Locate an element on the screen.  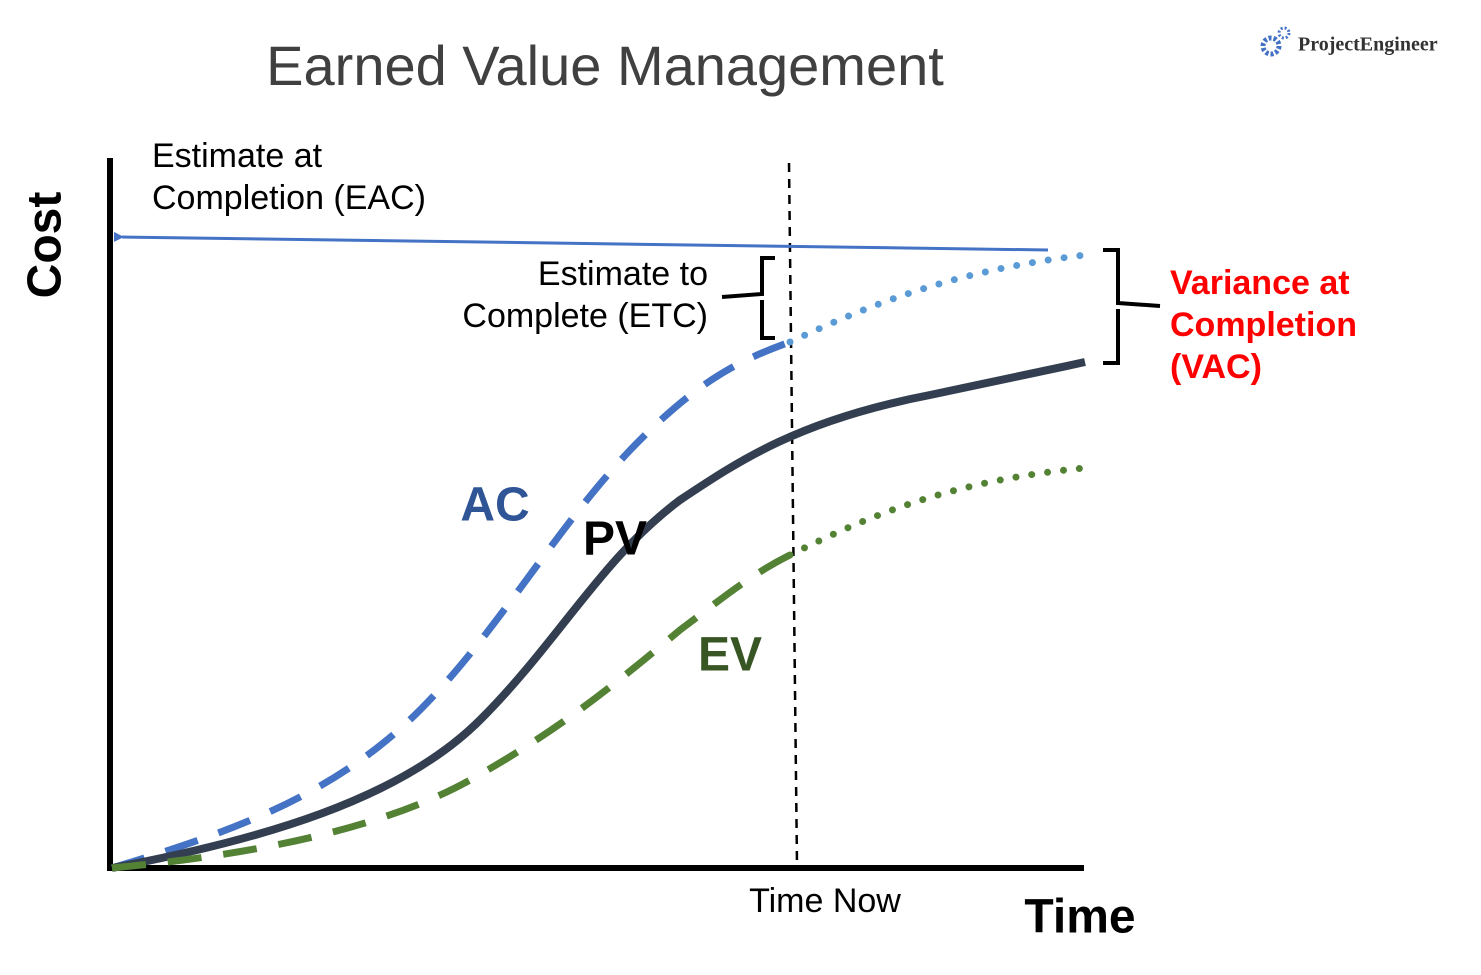
etc-text: Complete (ETC) is located at coordinates (585, 316).